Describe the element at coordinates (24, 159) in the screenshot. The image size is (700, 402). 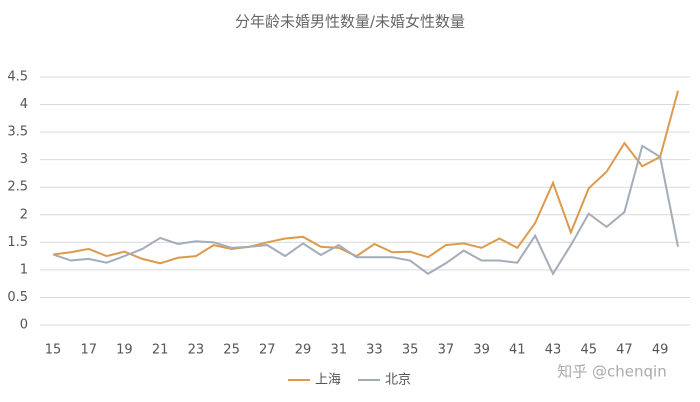
I see `y-tick-label: 3` at that location.